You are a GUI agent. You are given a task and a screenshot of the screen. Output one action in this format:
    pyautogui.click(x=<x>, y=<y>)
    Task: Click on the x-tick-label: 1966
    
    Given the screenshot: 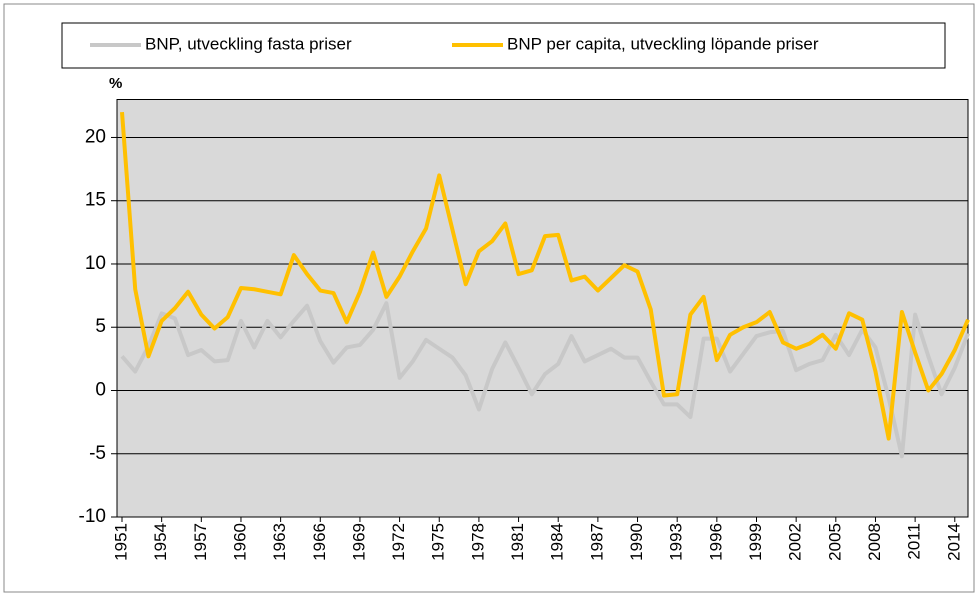 What is the action you would take?
    pyautogui.click(x=319, y=542)
    